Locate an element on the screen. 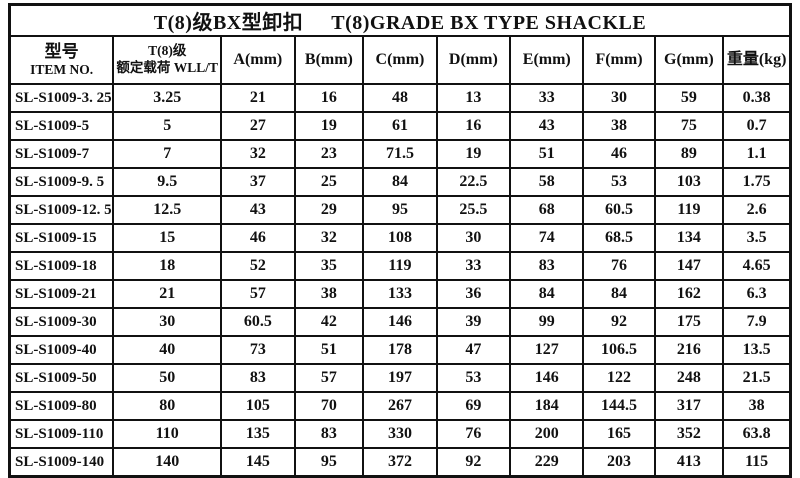  a-cell: 46 is located at coordinates (258, 238).